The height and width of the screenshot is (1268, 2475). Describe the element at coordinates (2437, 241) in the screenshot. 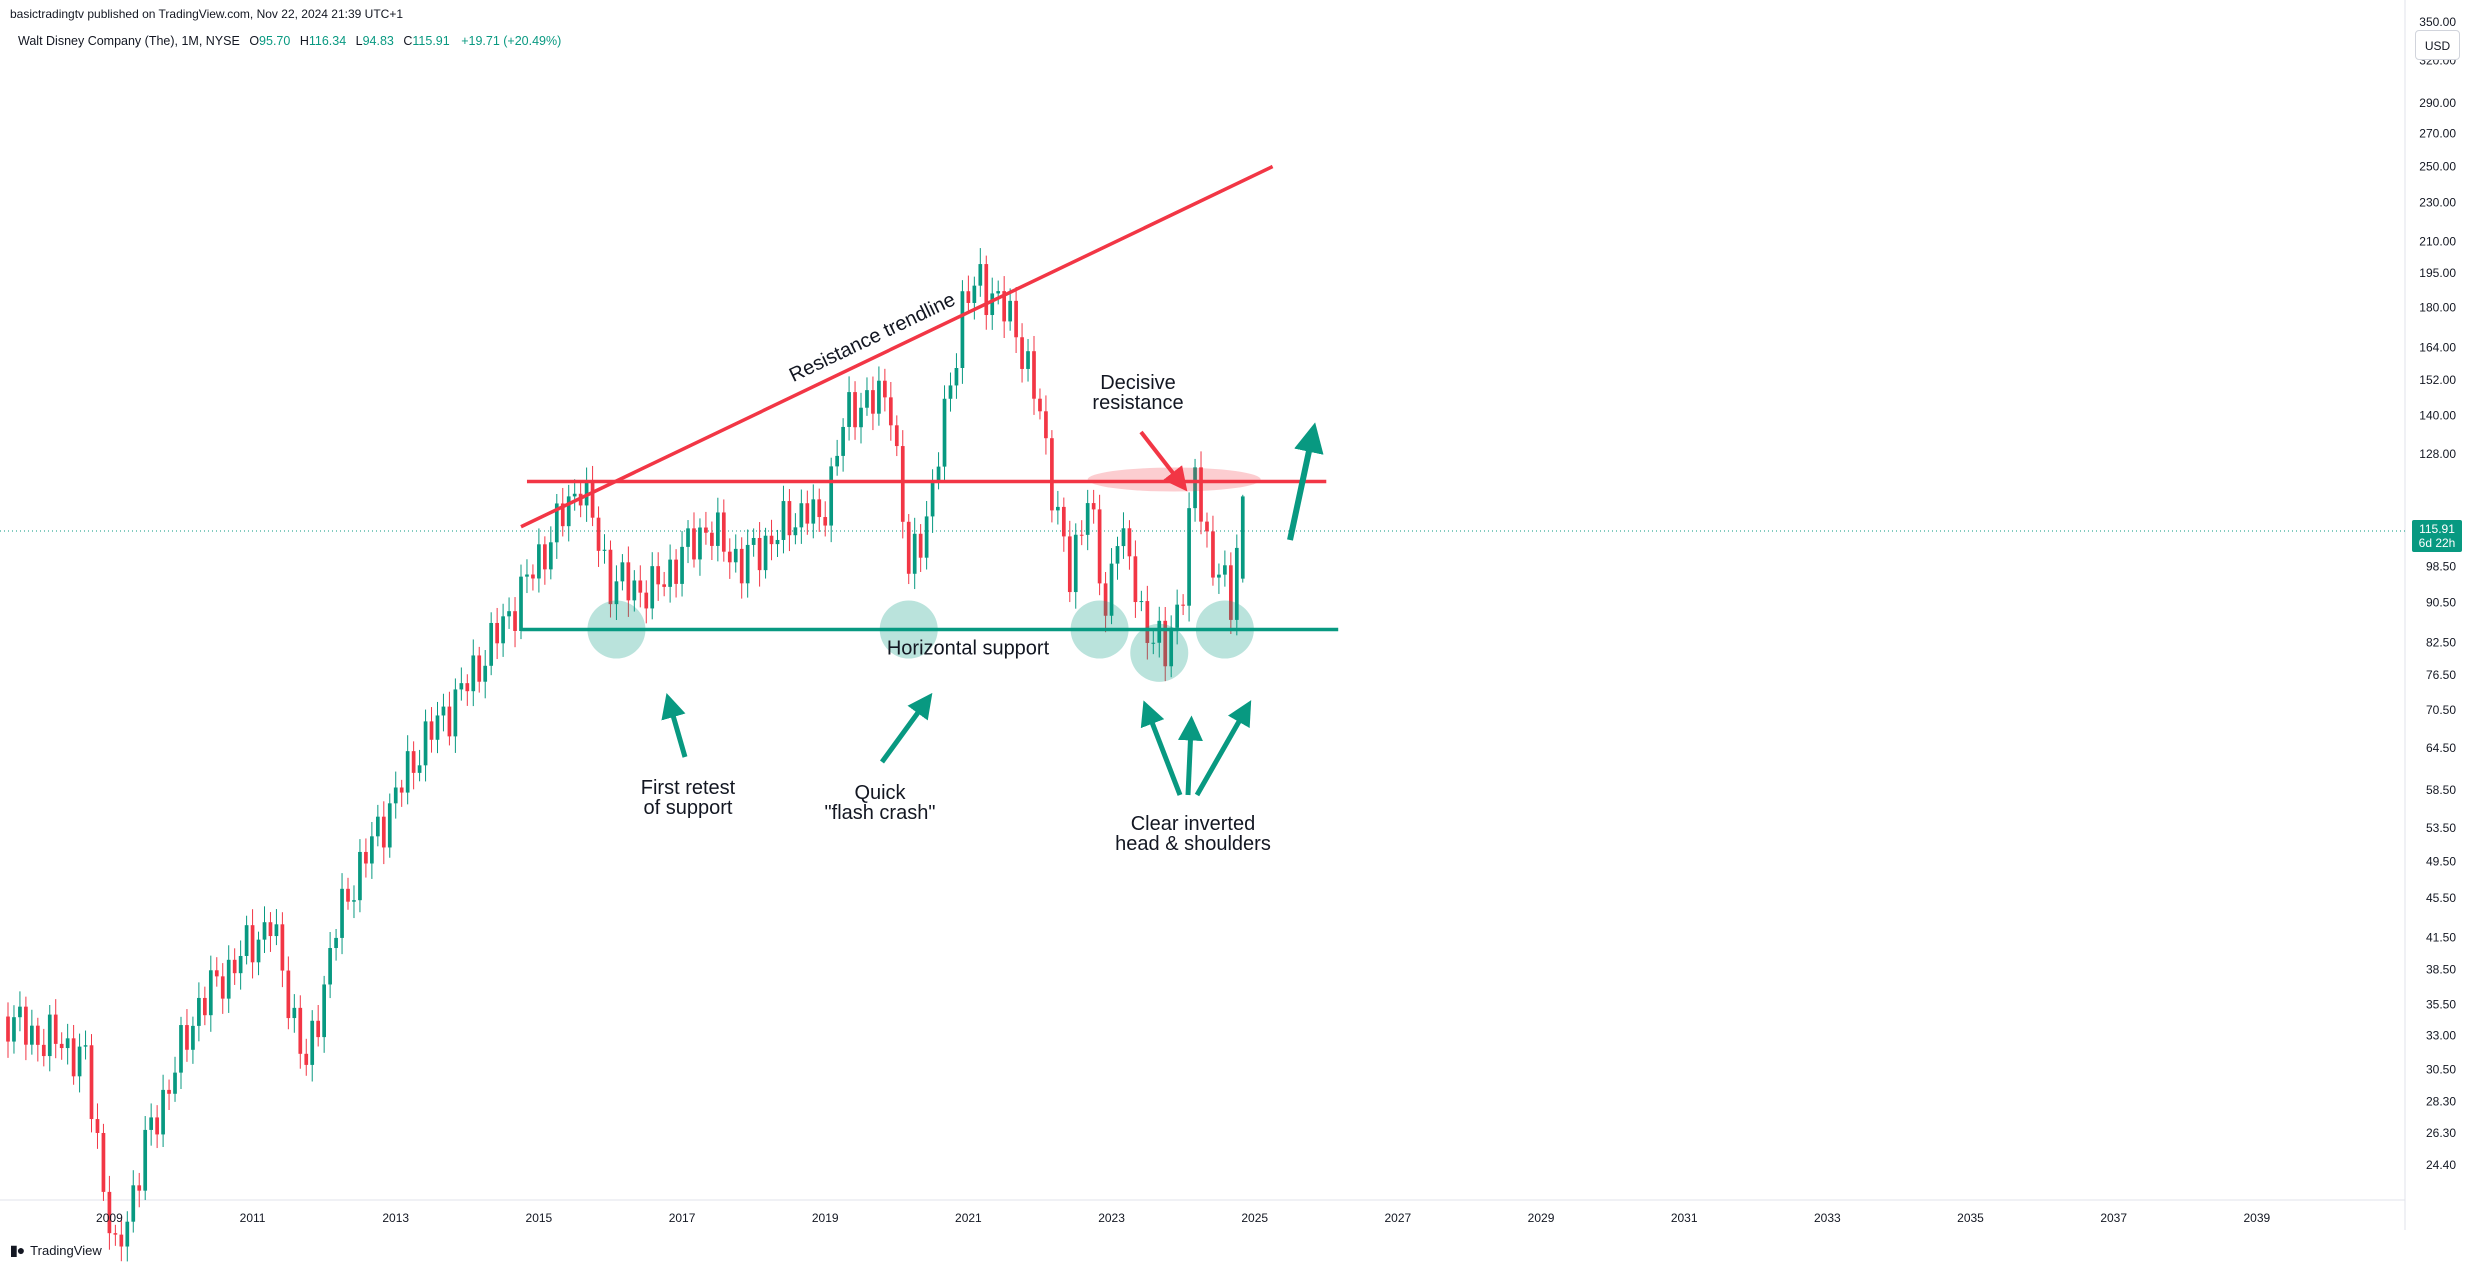

I see `price-tick-label: 210.00` at that location.